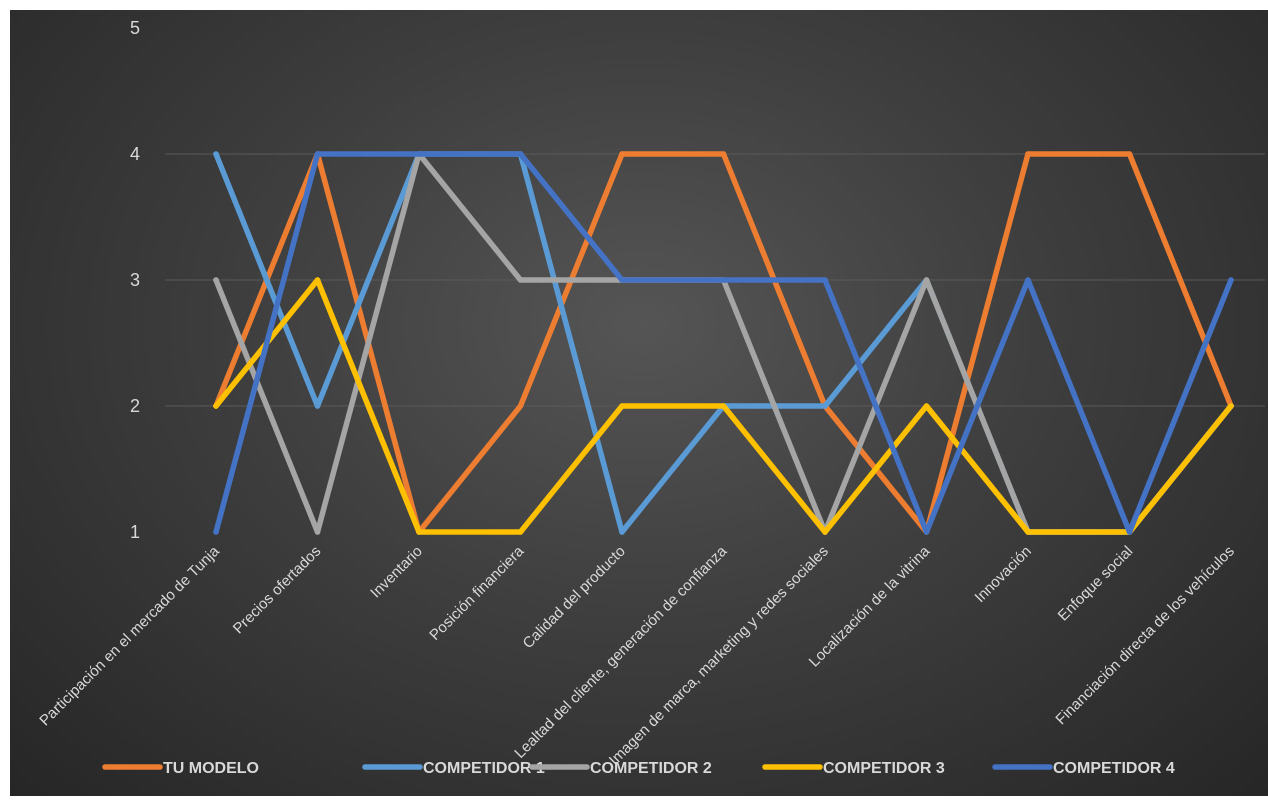 Image resolution: width=1268 pixels, height=801 pixels. I want to click on legend-label: COMPETIDOR 3, so click(884, 768).